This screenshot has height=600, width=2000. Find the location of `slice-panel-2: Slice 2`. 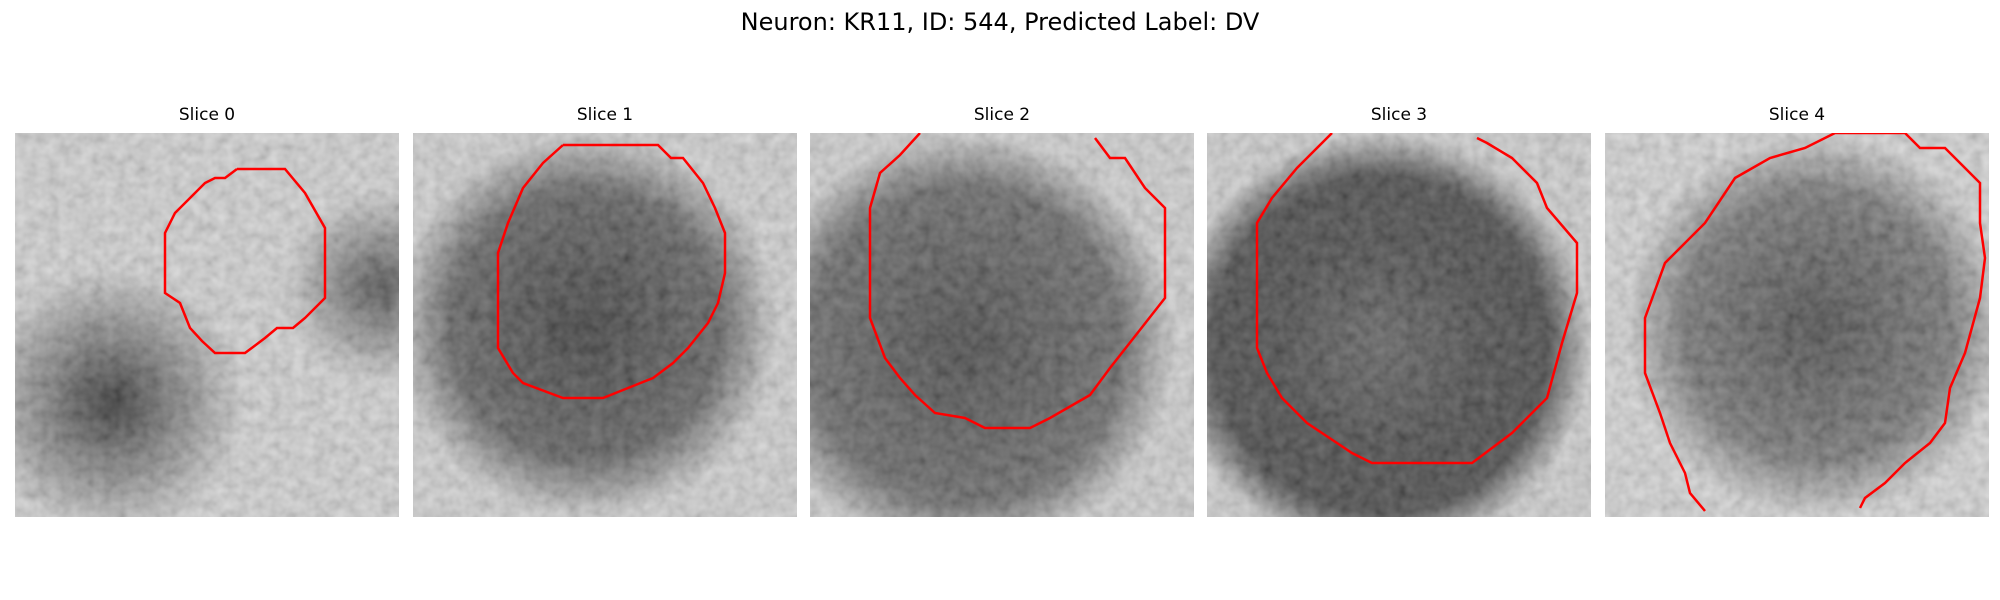

slice-panel-2: Slice 2 is located at coordinates (1002, 311).